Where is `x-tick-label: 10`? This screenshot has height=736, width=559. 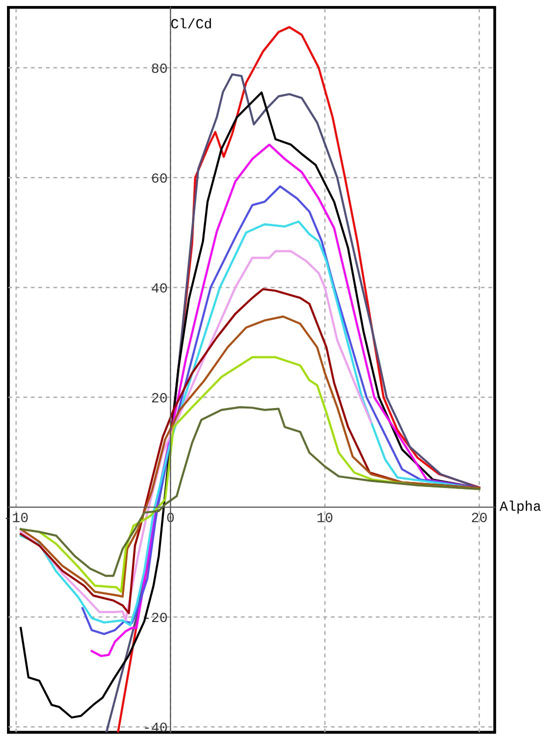 x-tick-label: 10 is located at coordinates (325, 517).